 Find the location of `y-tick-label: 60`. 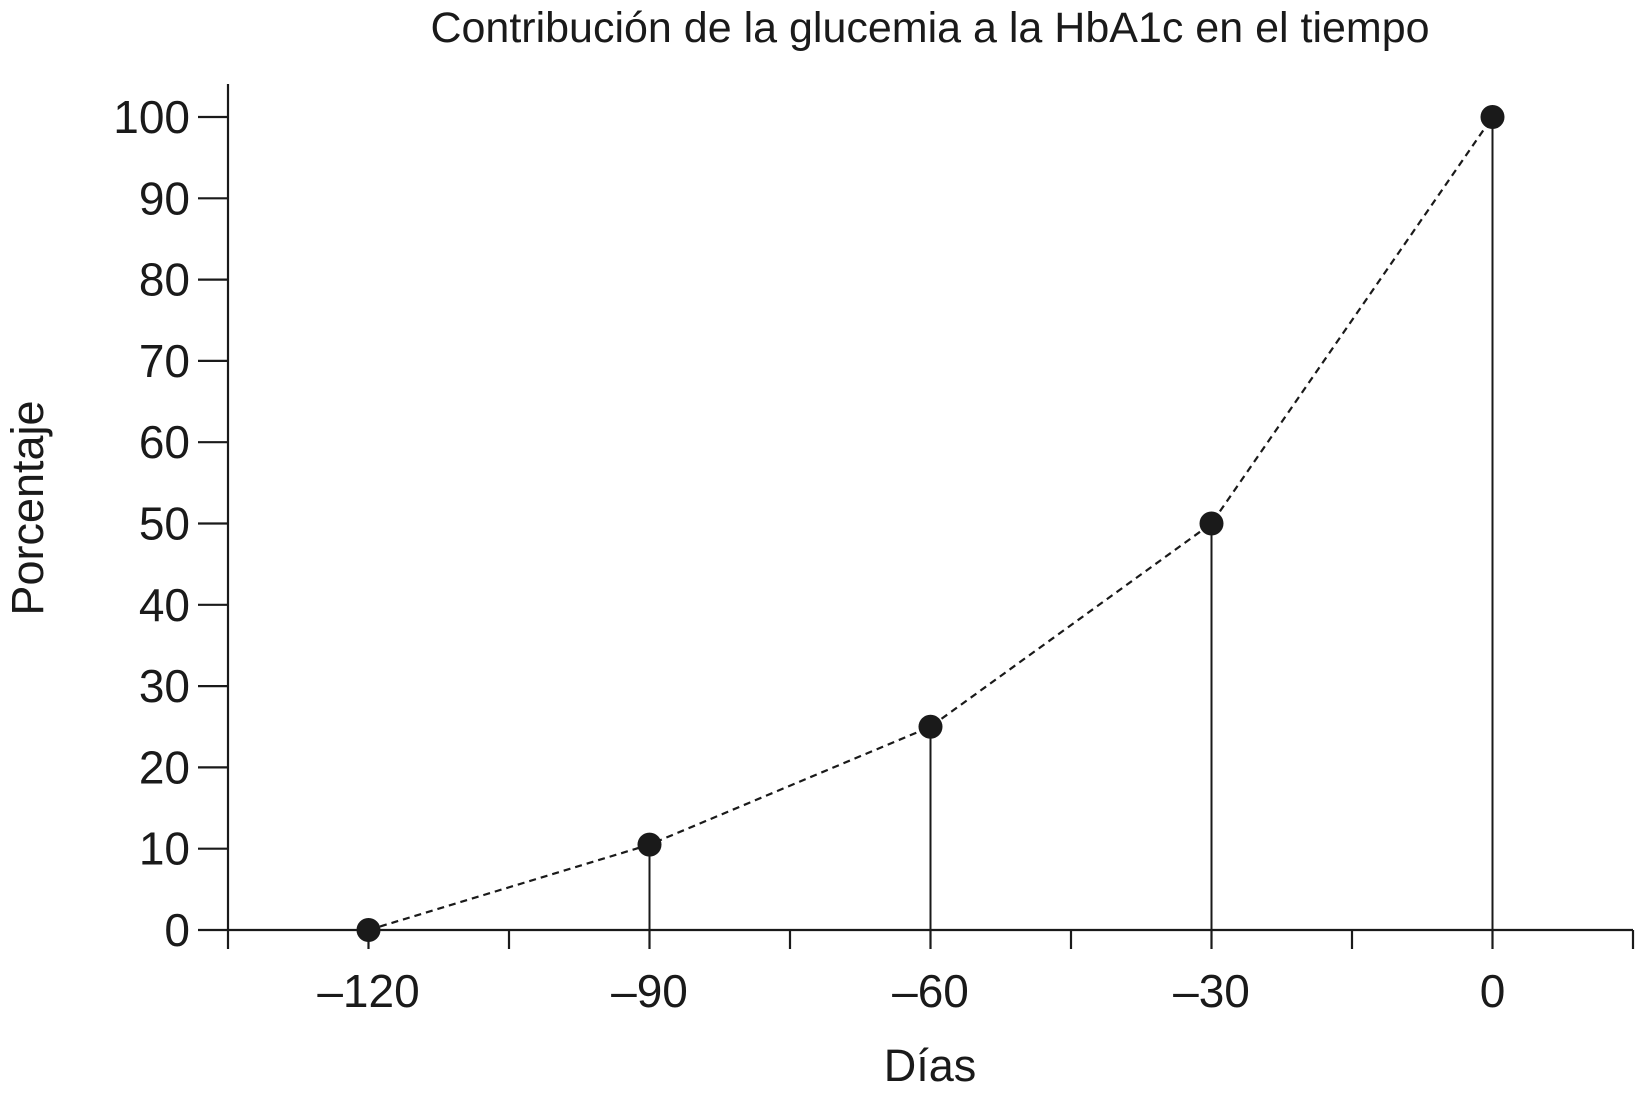

y-tick-label: 60 is located at coordinates (164, 442).